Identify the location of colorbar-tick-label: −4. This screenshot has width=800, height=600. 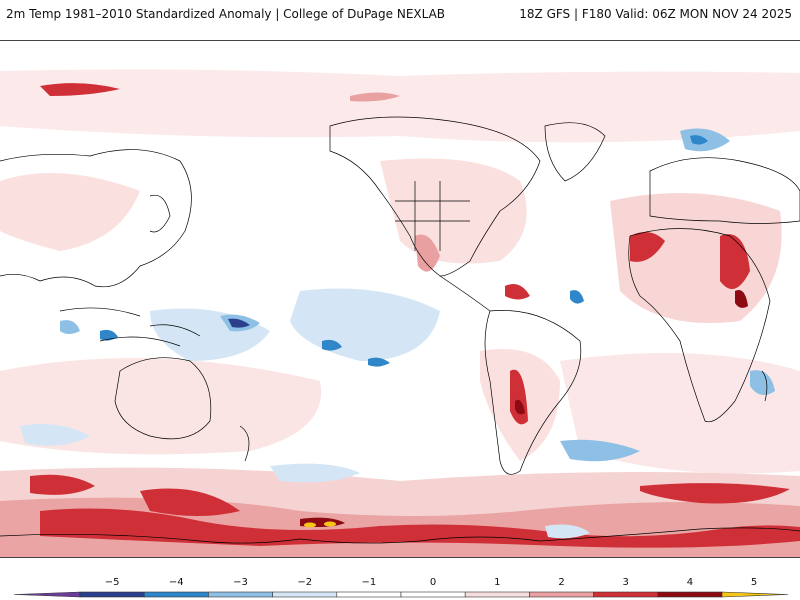
(176, 582).